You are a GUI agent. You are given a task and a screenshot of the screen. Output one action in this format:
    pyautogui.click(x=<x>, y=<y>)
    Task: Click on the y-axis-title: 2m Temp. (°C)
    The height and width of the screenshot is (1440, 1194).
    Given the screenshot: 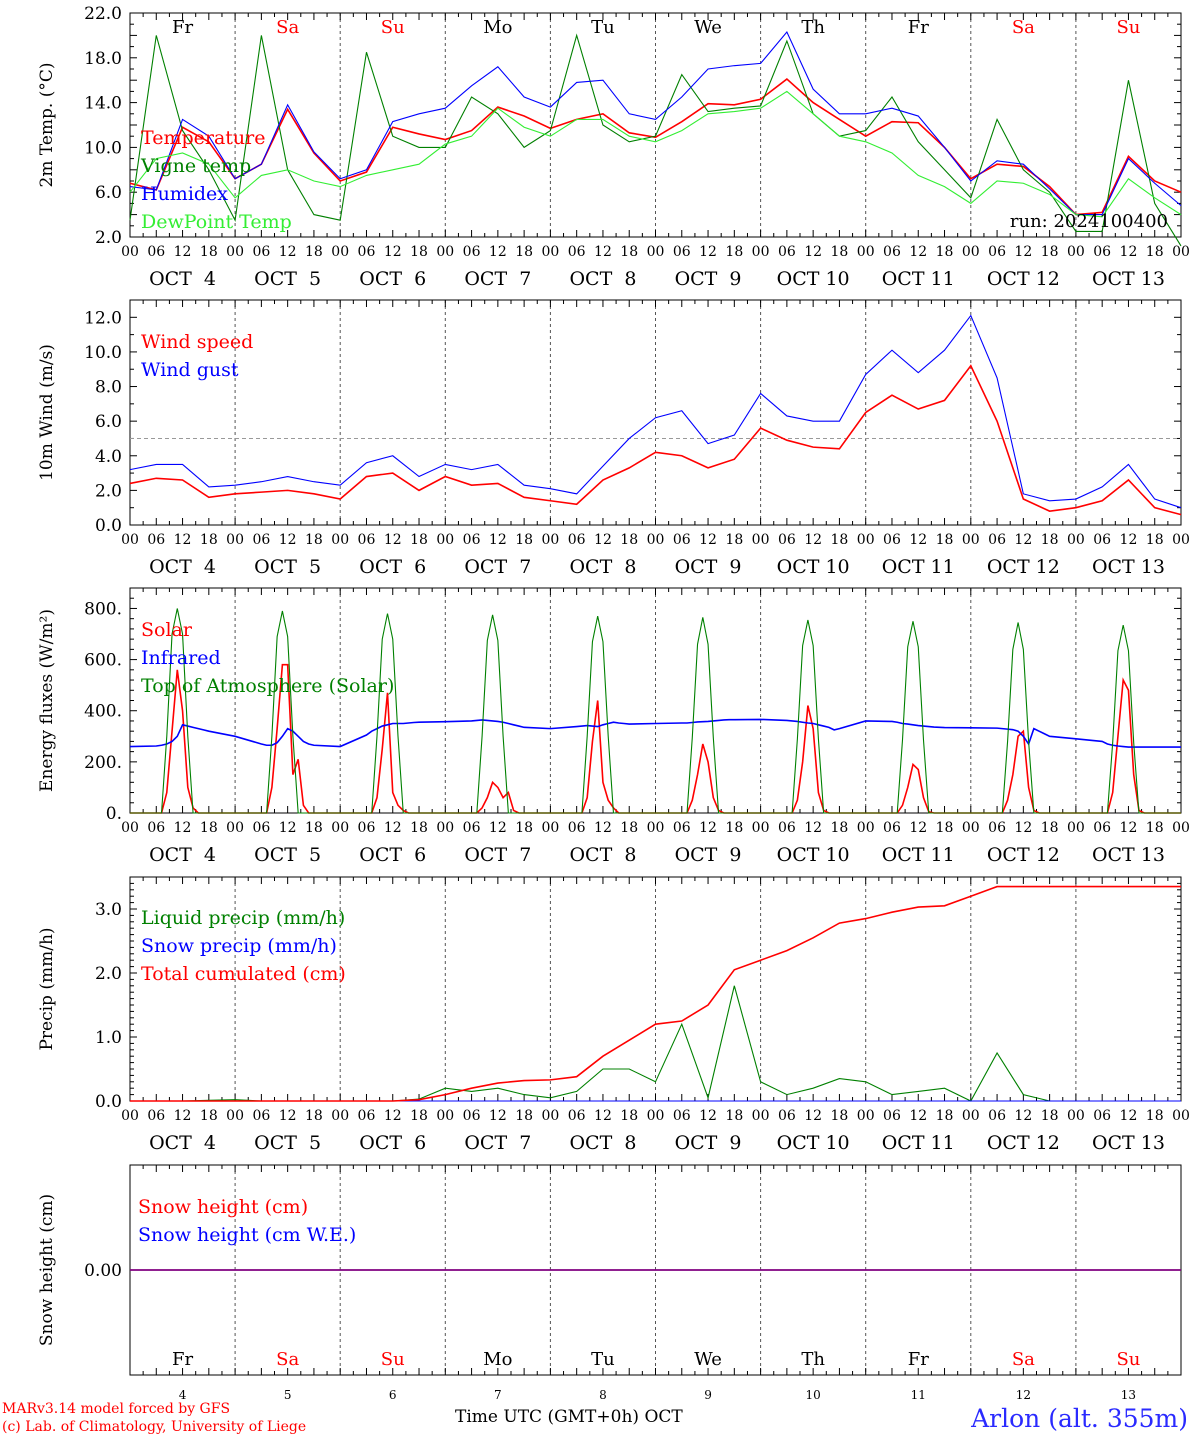 What is the action you would take?
    pyautogui.click(x=47, y=124)
    